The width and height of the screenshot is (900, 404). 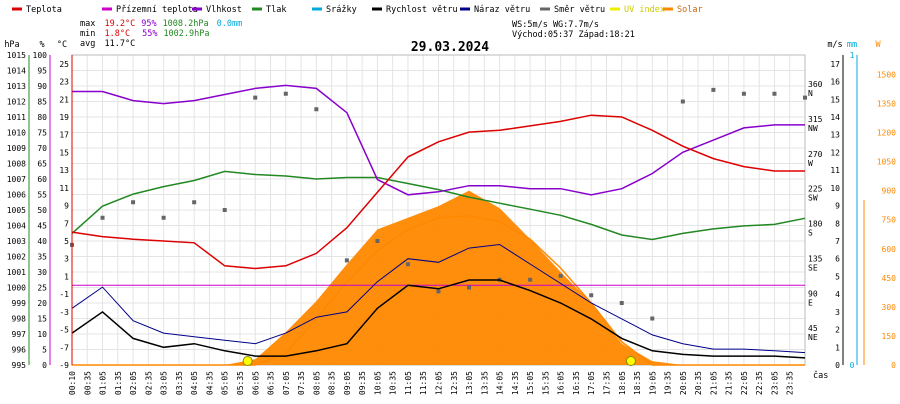 What do you see at coordinates (815, 258) in the screenshot?
I see `wind-direction-tick: 135` at bounding box center [815, 258].